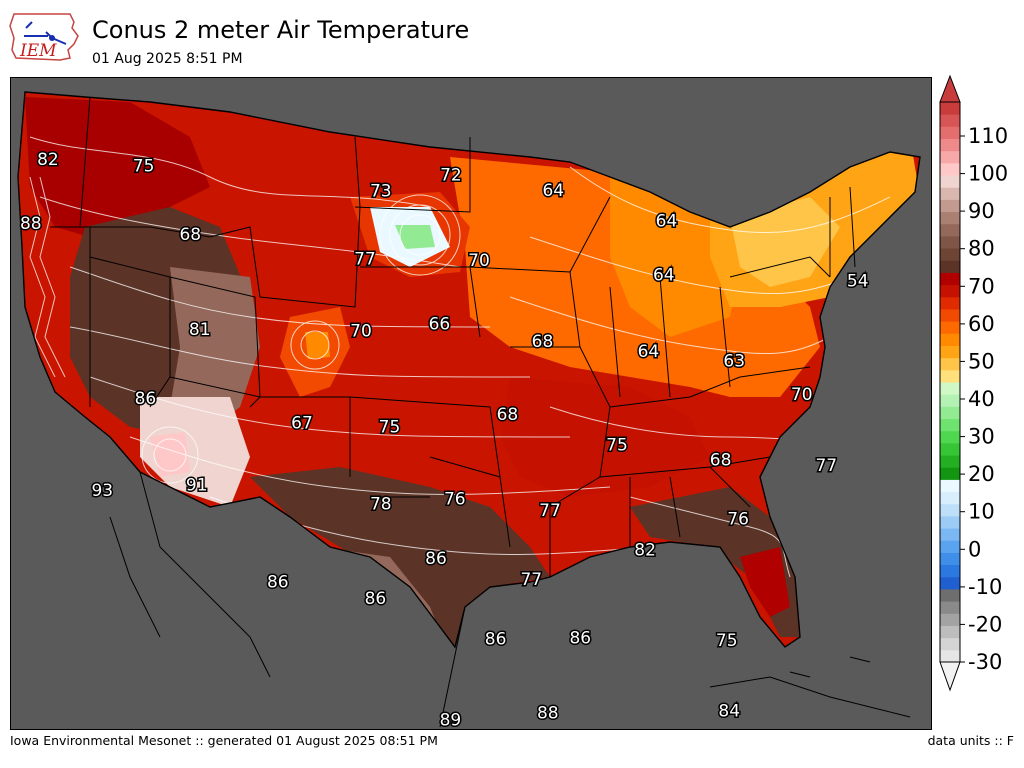 This screenshot has height=768, width=1024. I want to click on station-temperature-label: 89, so click(451, 720).